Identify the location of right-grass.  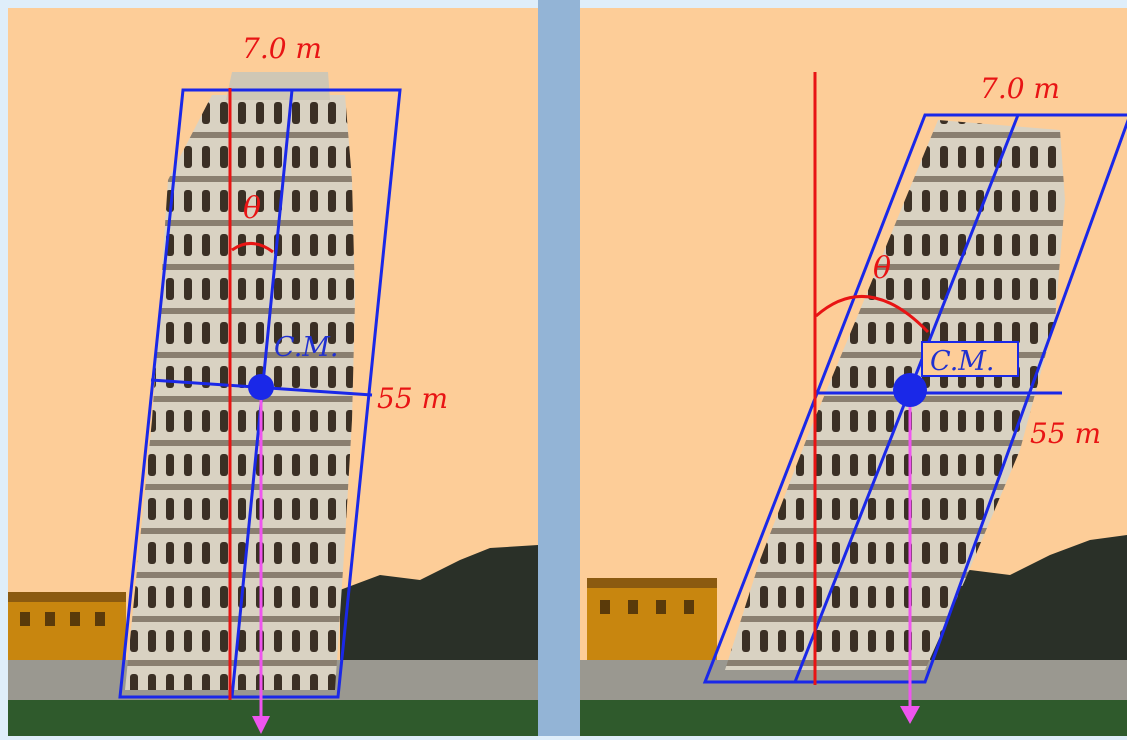
(853, 718).